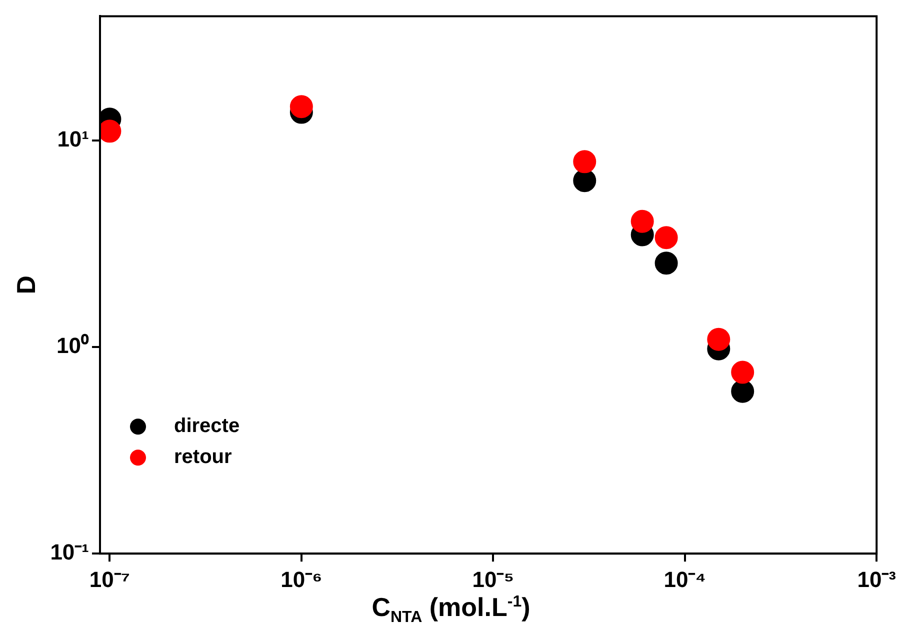 This screenshot has height=637, width=902. What do you see at coordinates (207, 426) in the screenshot?
I see `legend-label: directe` at bounding box center [207, 426].